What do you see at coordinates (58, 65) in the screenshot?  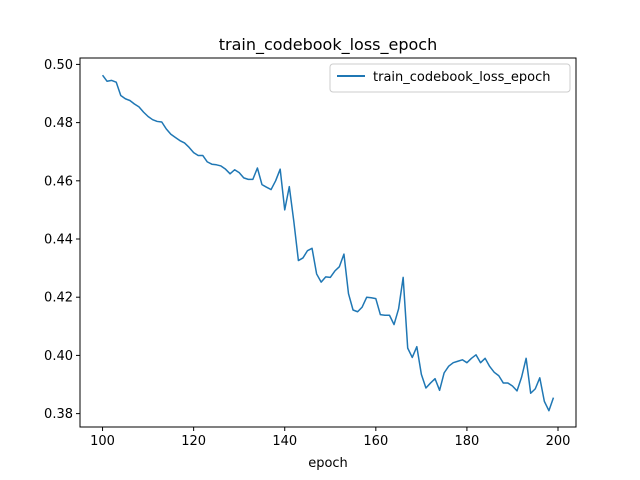 I see `y-tick-label: 0.50` at bounding box center [58, 65].